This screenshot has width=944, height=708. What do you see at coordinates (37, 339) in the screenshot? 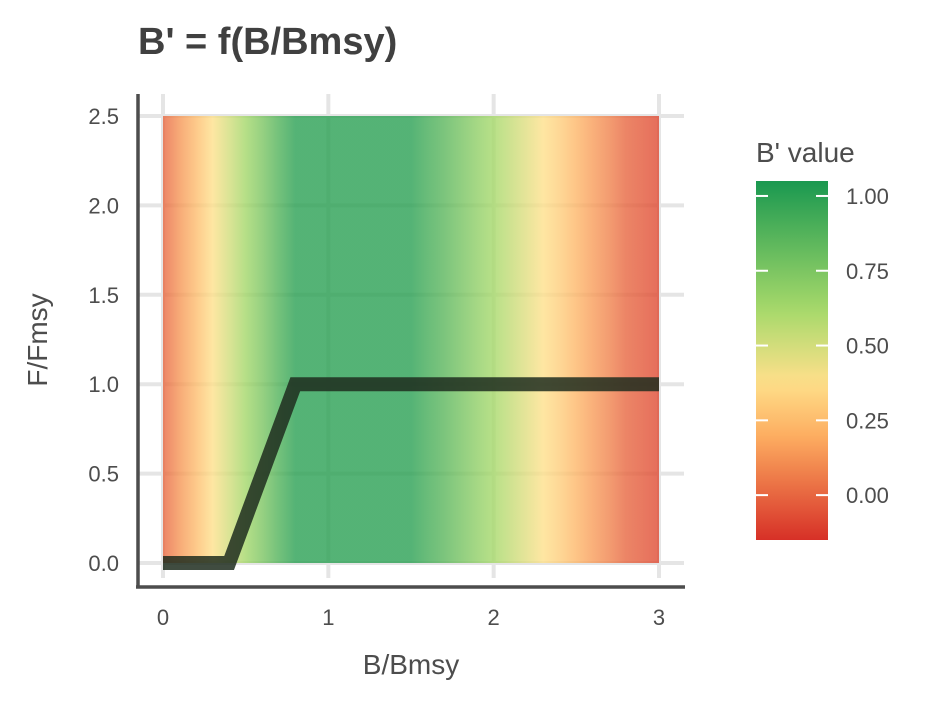
I see `y-axis-title: F/Fmsy` at bounding box center [37, 339].